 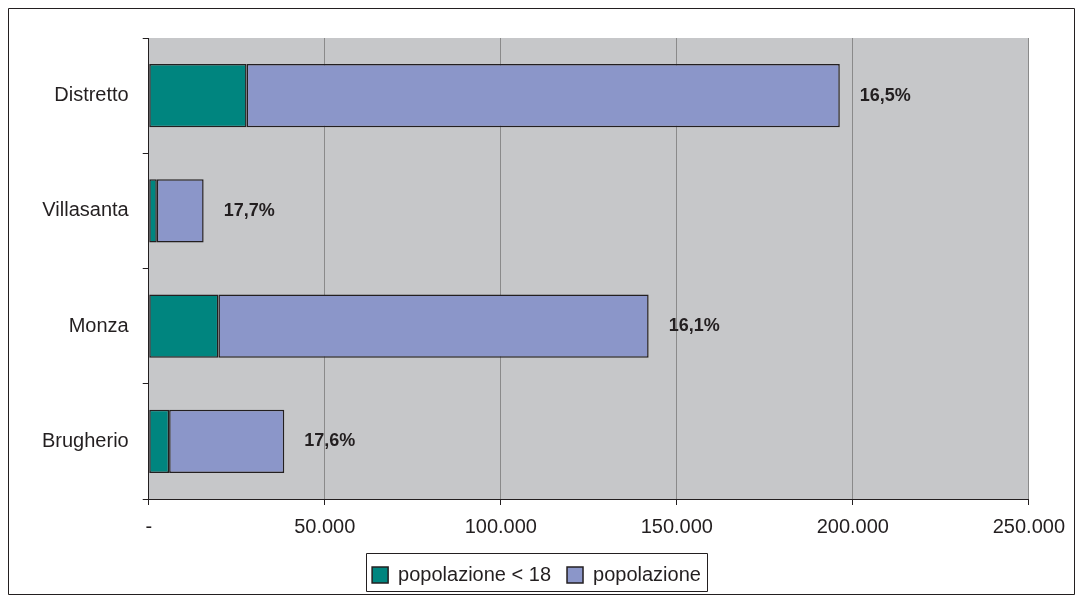 I want to click on y-tick-label: Villasanta, so click(x=86, y=209).